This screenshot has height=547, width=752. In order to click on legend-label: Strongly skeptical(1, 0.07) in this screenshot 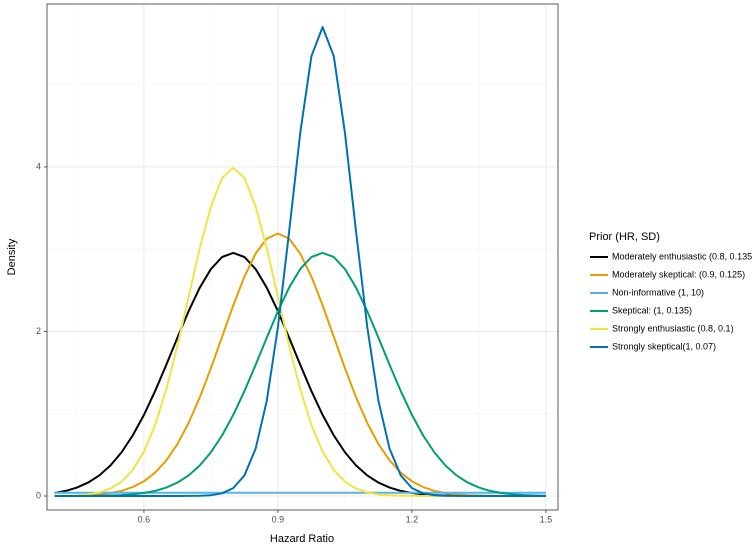, I will do `click(664, 346)`.